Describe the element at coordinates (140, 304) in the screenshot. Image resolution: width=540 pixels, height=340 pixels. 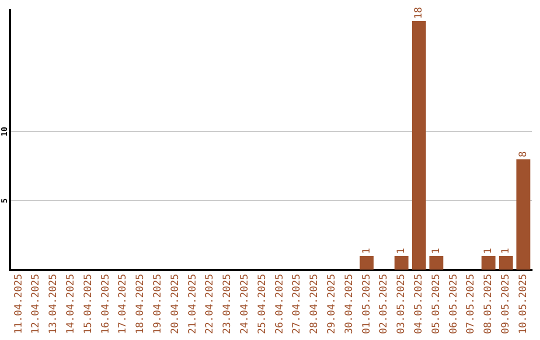
I see `x-tick-label: 18.04.2025` at that location.